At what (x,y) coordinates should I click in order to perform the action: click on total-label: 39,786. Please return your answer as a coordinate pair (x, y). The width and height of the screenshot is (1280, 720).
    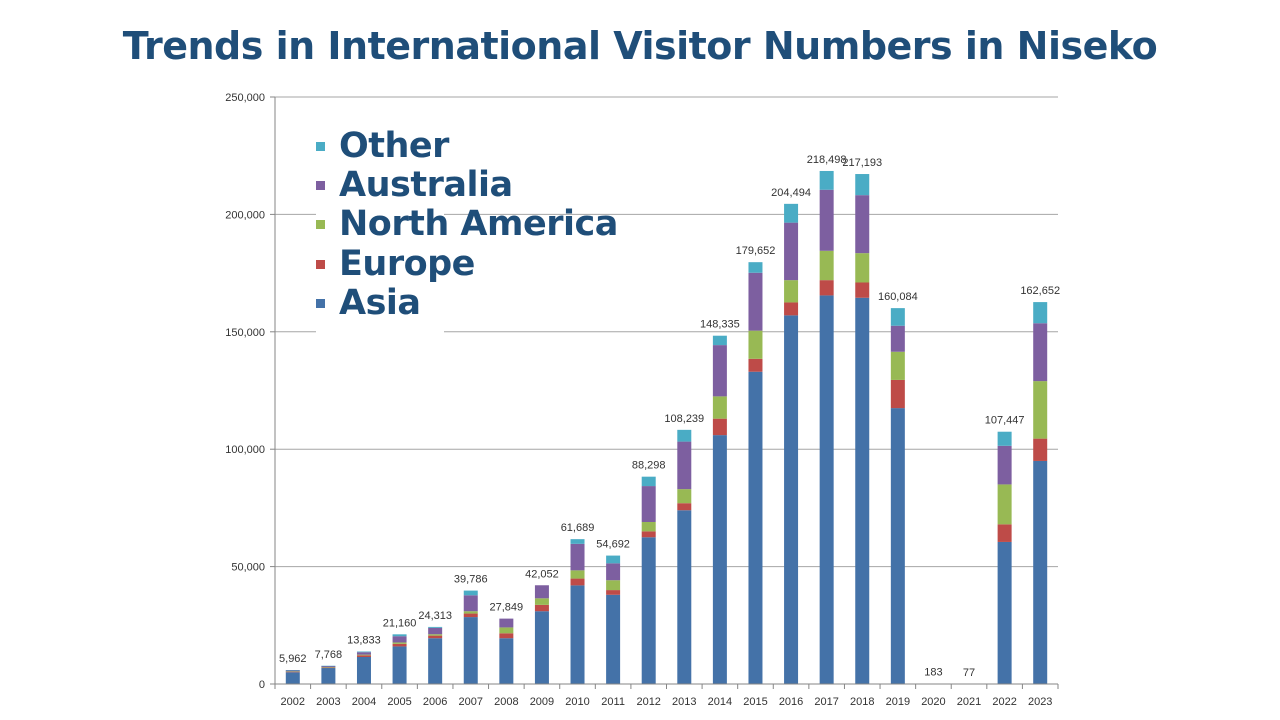
    Looking at the image, I should click on (471, 580).